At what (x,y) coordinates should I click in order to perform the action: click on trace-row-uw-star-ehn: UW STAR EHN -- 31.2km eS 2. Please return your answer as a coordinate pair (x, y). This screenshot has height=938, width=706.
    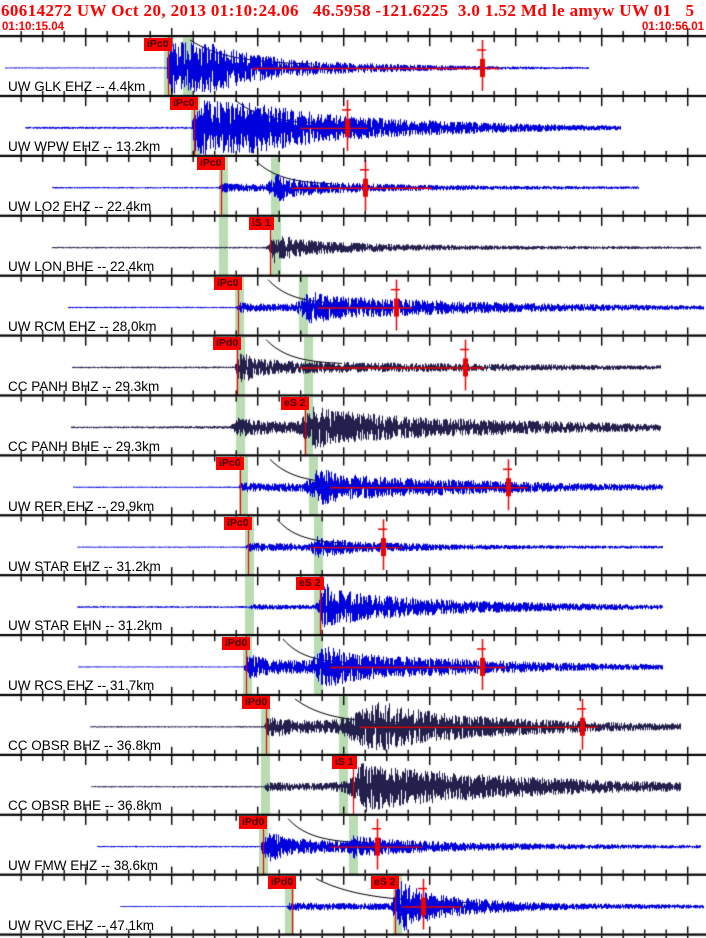
    Looking at the image, I should click on (353, 605).